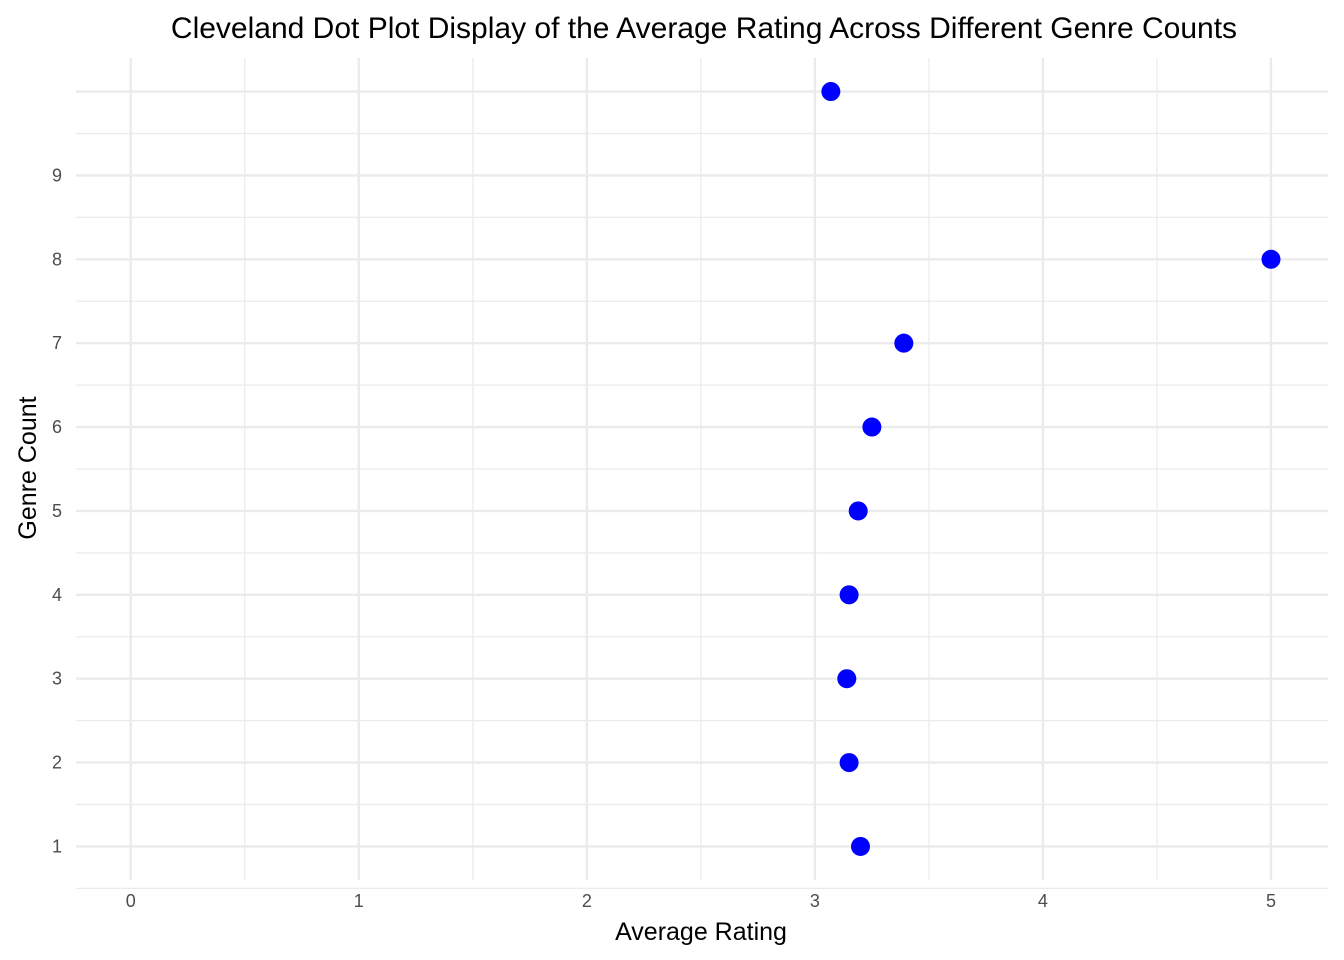 This screenshot has width=1344, height=960. I want to click on x-tick-label: 4, so click(1043, 901).